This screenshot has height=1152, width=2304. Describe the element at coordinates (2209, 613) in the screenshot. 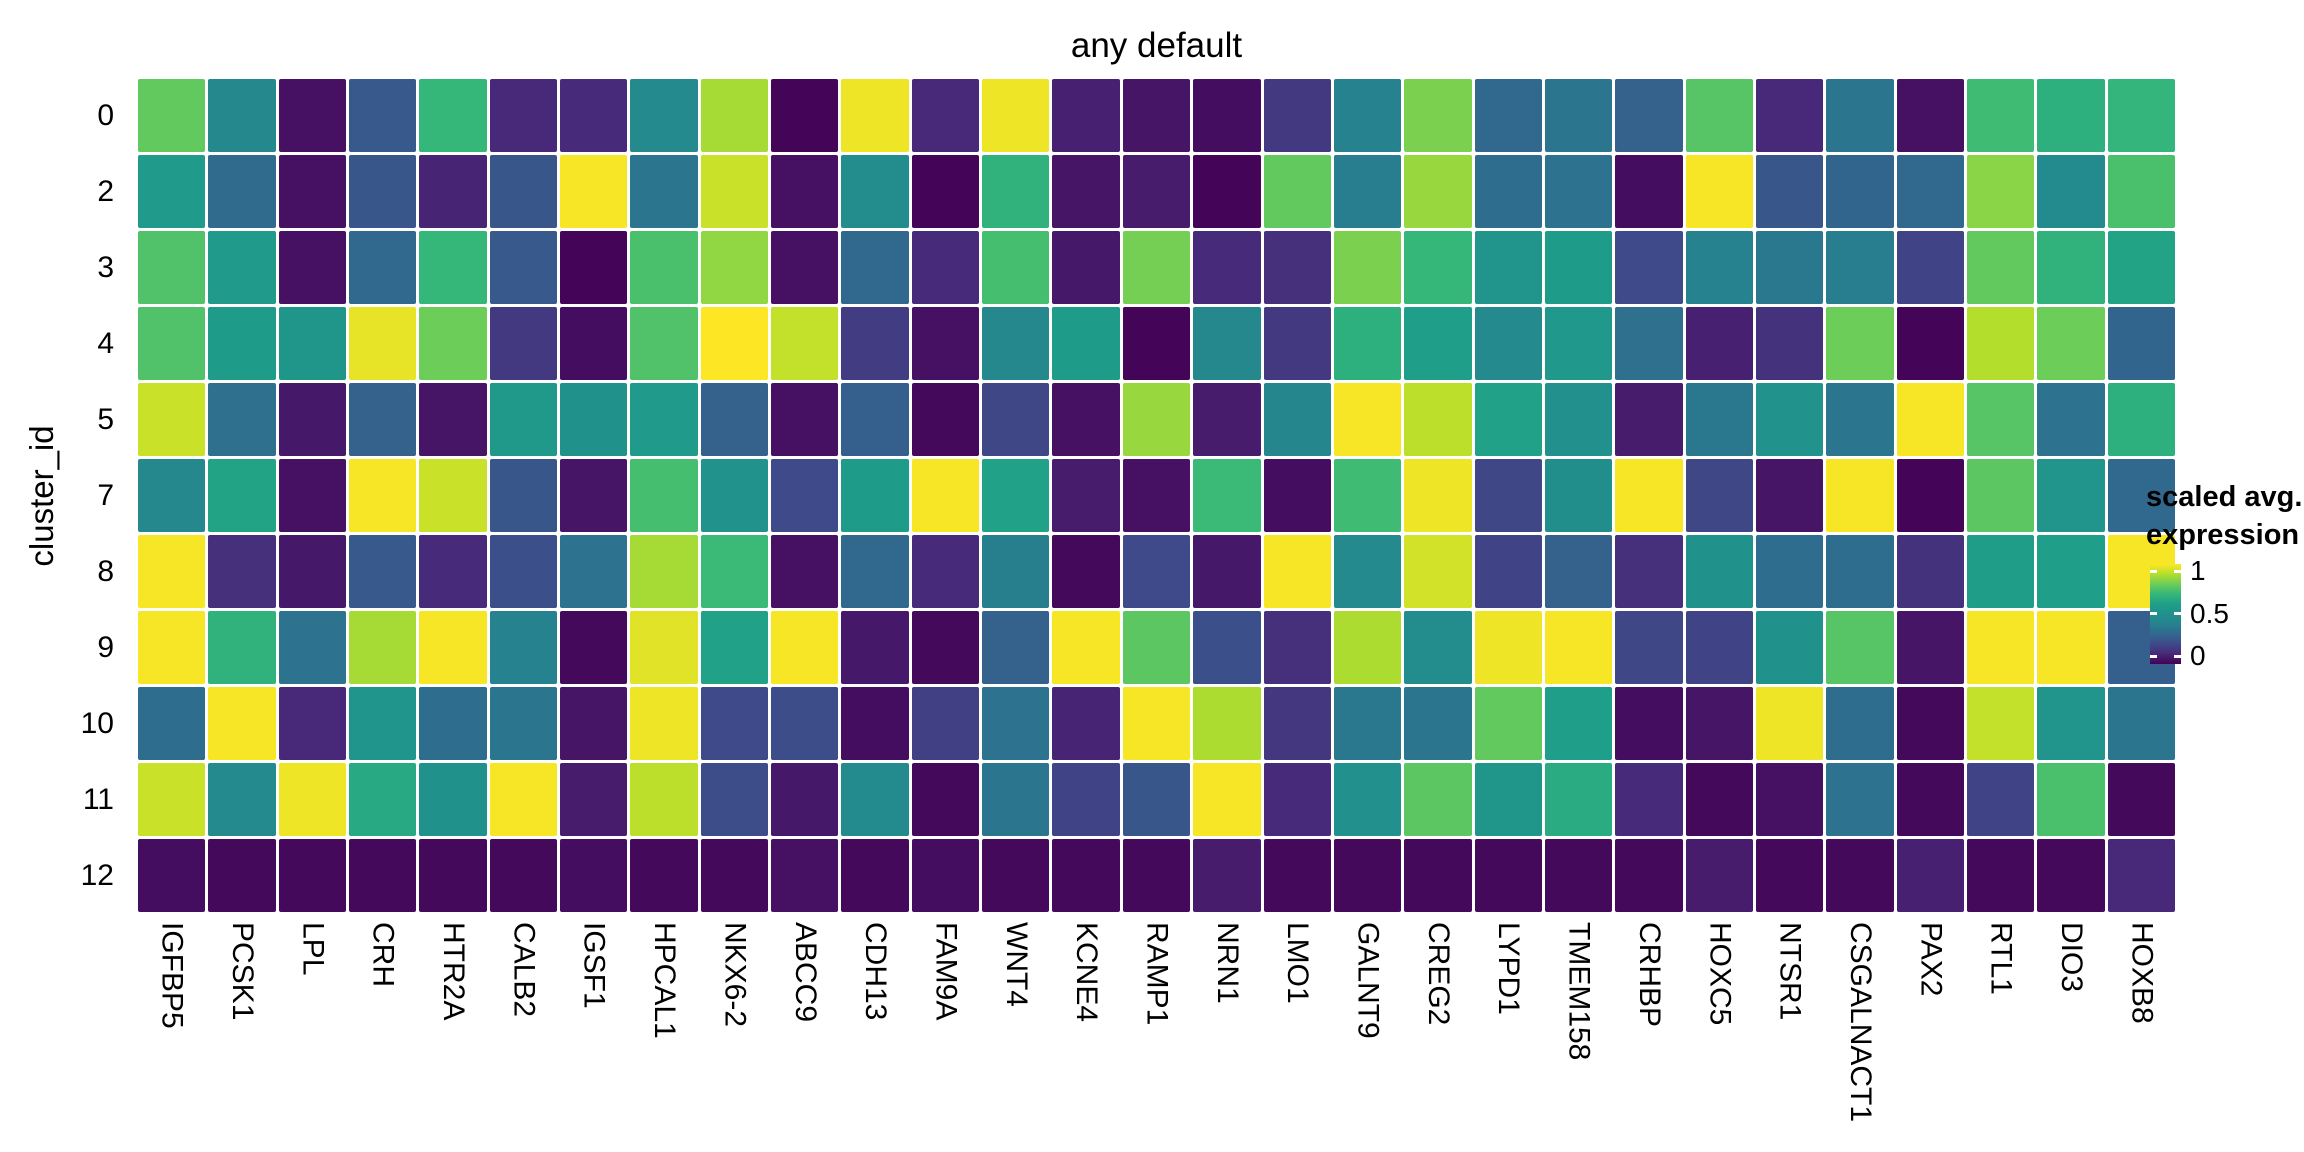

I see `legend-tick-label: 0.5` at that location.